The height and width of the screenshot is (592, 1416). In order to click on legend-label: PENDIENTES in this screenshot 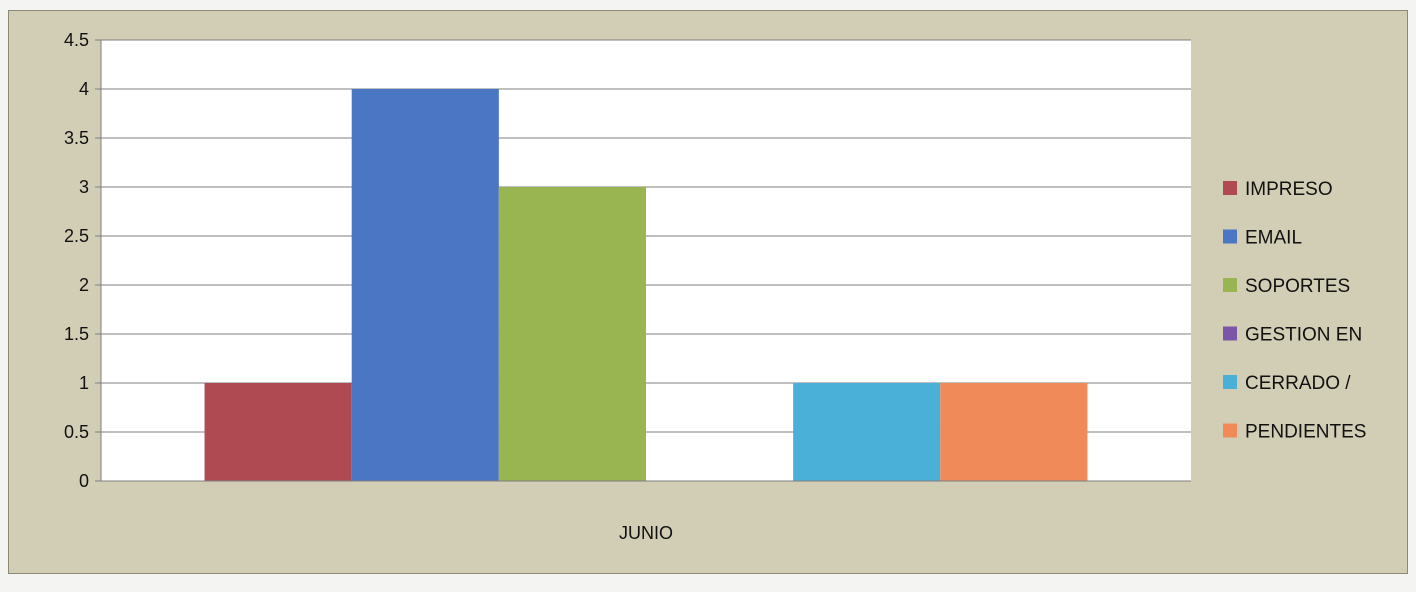, I will do `click(1305, 432)`.